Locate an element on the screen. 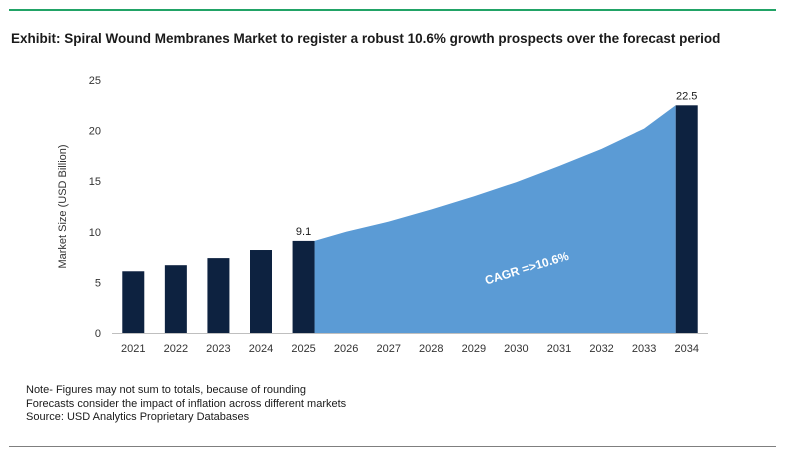  bar-2023 is located at coordinates (218, 295).